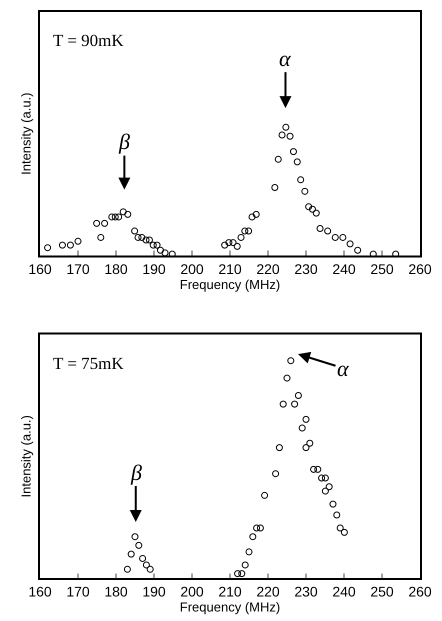  I want to click on annotation: α, so click(343, 368).